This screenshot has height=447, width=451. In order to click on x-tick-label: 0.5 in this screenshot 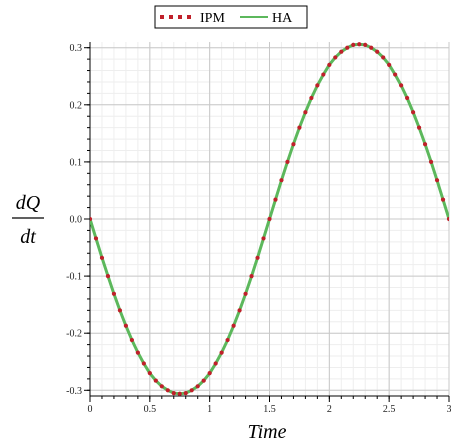, I will do `click(150, 409)`.